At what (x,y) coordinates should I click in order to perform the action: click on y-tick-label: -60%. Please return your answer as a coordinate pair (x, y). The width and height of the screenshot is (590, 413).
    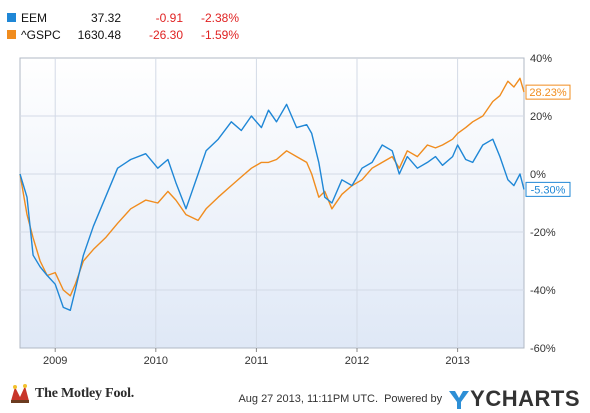
    Looking at the image, I should click on (543, 349).